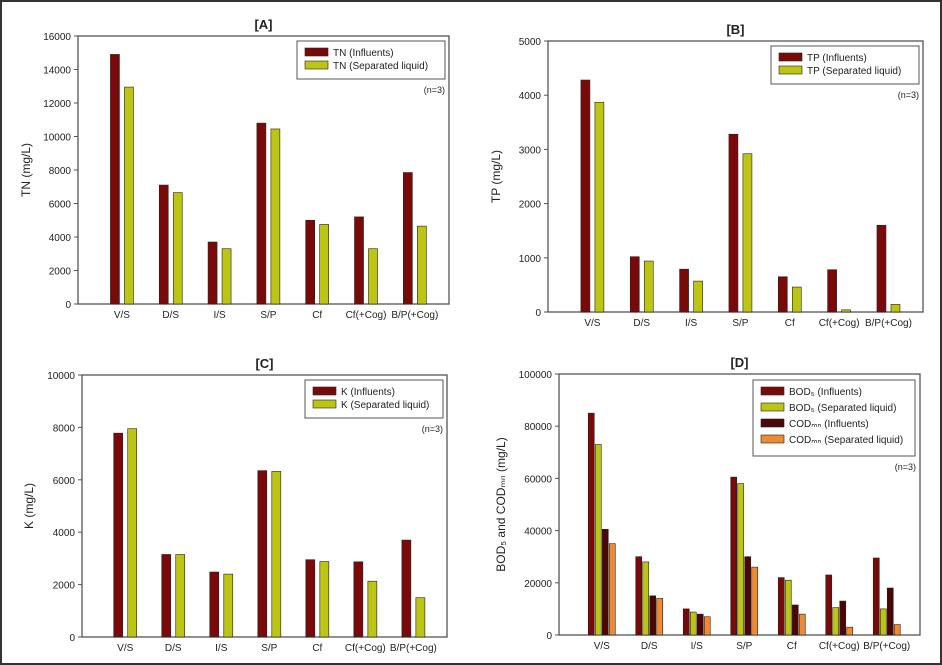 This screenshot has height=665, width=942. What do you see at coordinates (530, 150) in the screenshot?
I see `y-tick-label: 3000` at bounding box center [530, 150].